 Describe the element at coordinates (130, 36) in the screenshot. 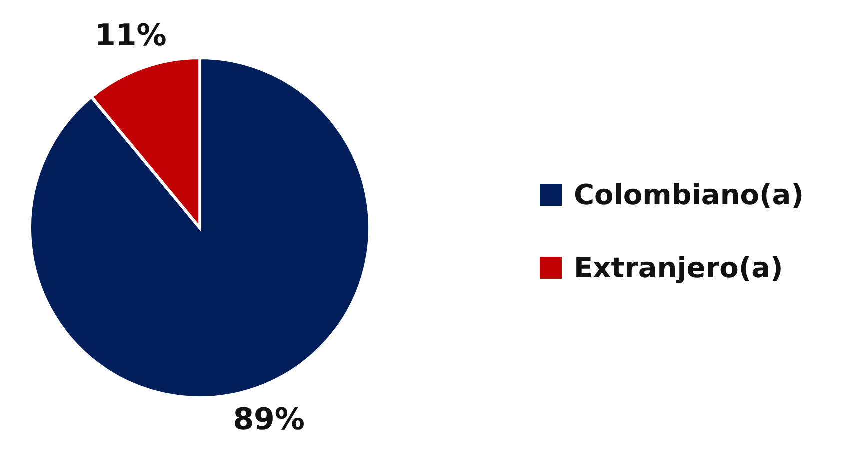

I see `data-label: 11%` at that location.